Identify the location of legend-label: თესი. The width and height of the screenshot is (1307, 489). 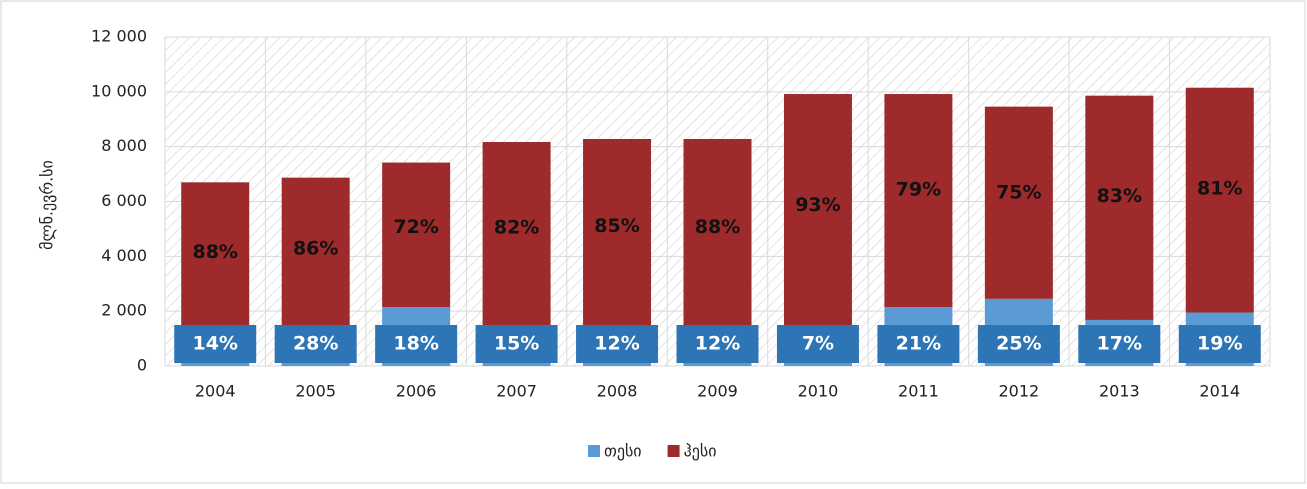
(623, 451).